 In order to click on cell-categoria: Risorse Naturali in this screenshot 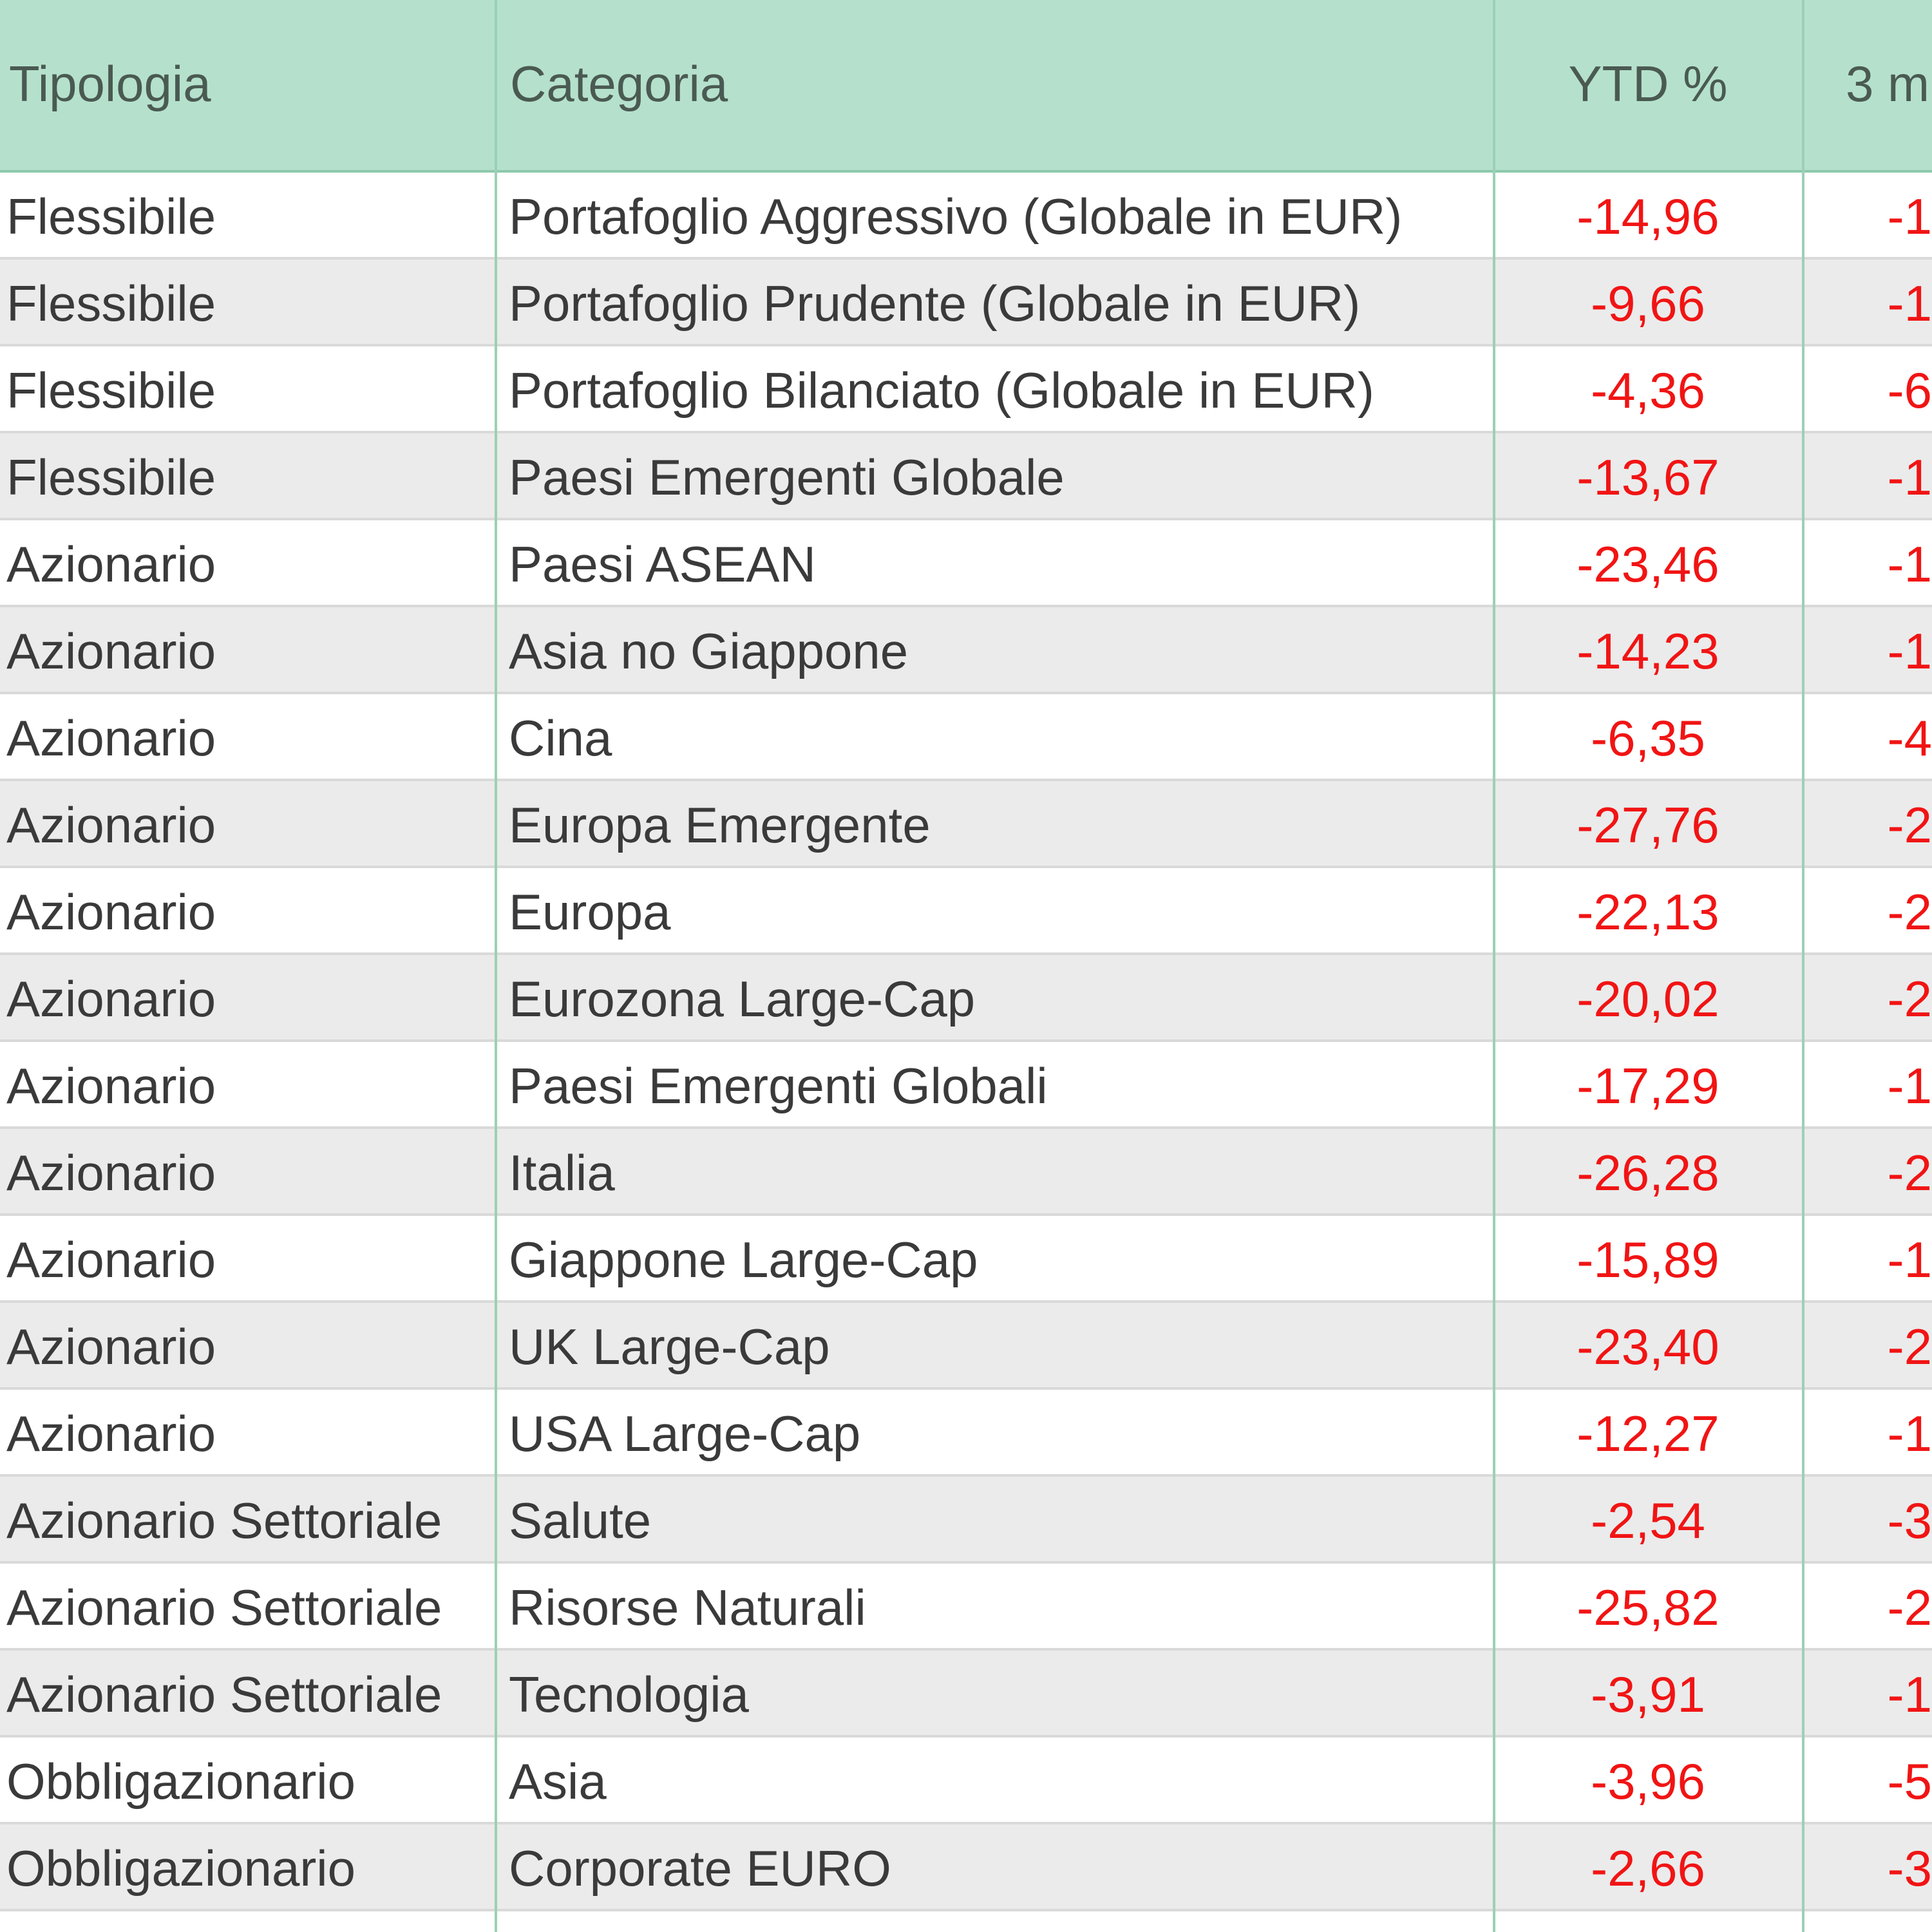, I will do `click(687, 1607)`.